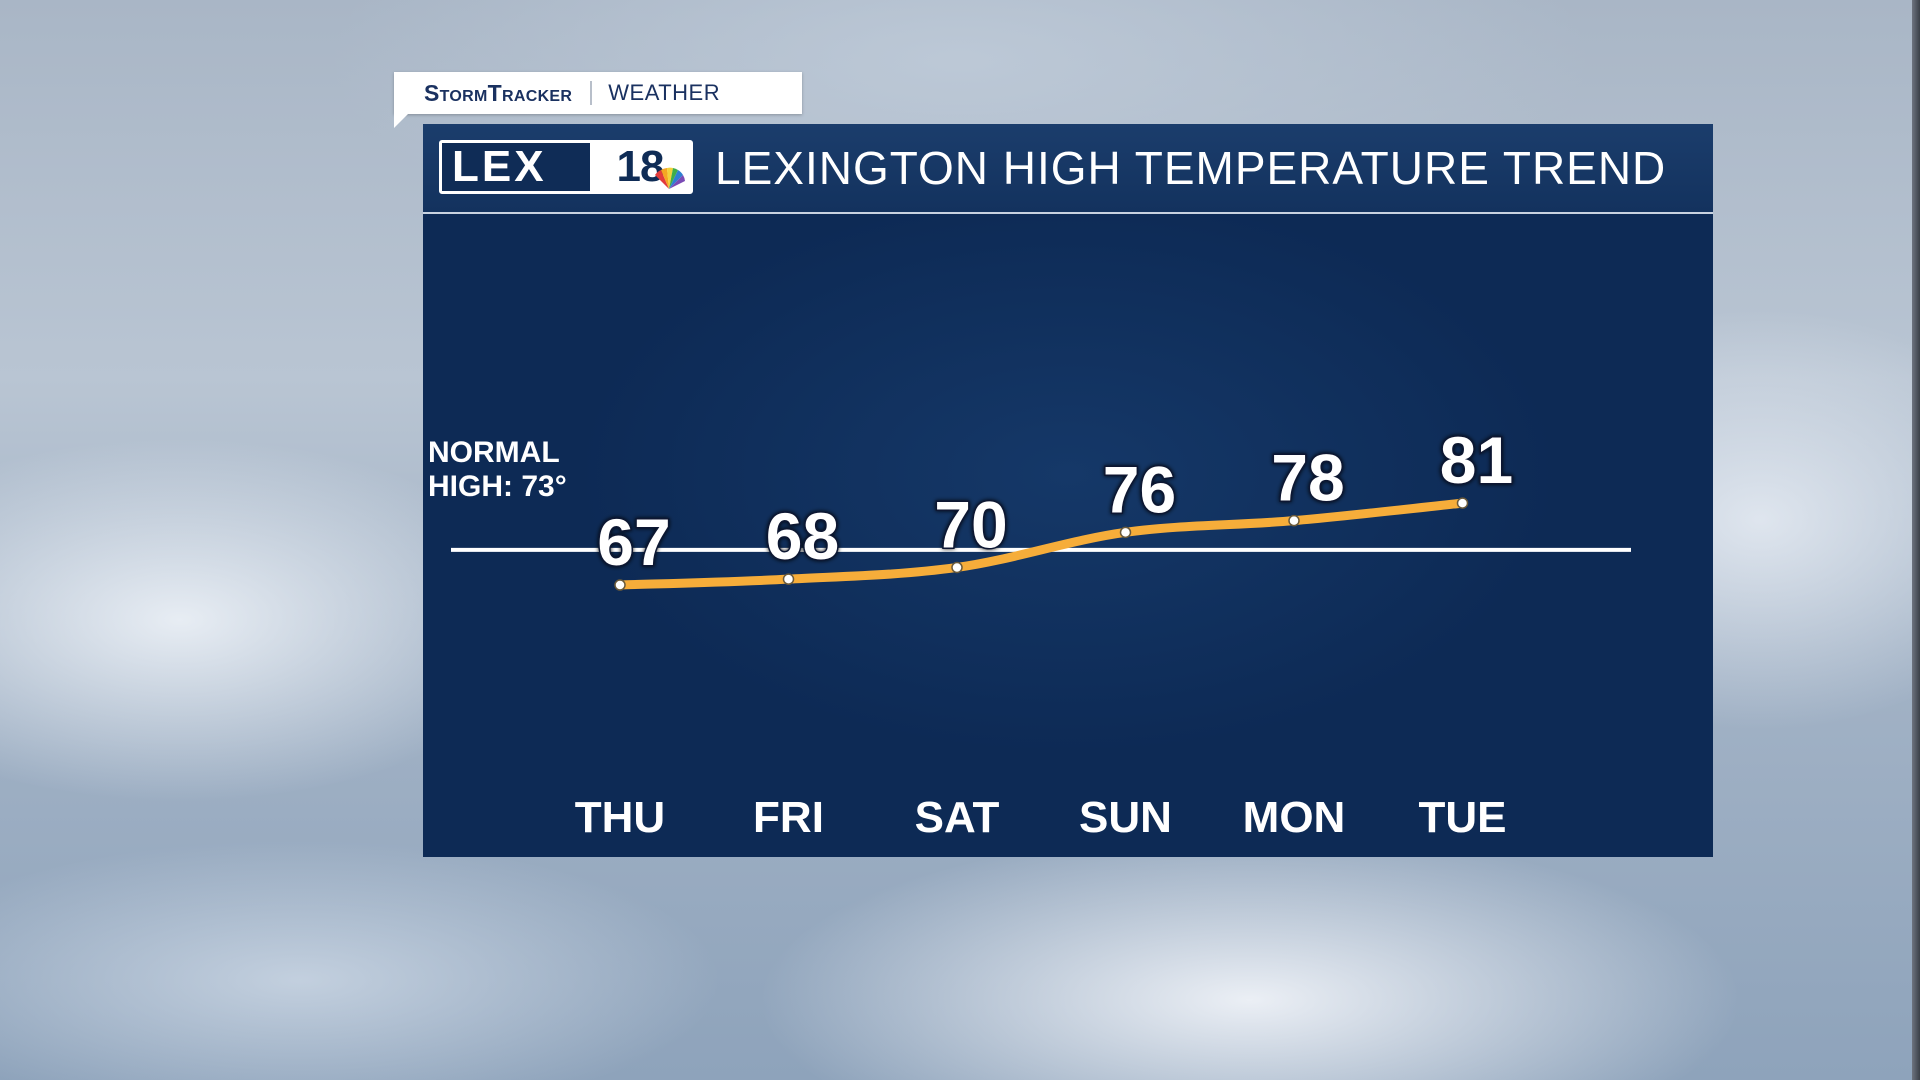 Image resolution: width=1920 pixels, height=1080 pixels. I want to click on data-label-mon: 78, so click(1307, 478).